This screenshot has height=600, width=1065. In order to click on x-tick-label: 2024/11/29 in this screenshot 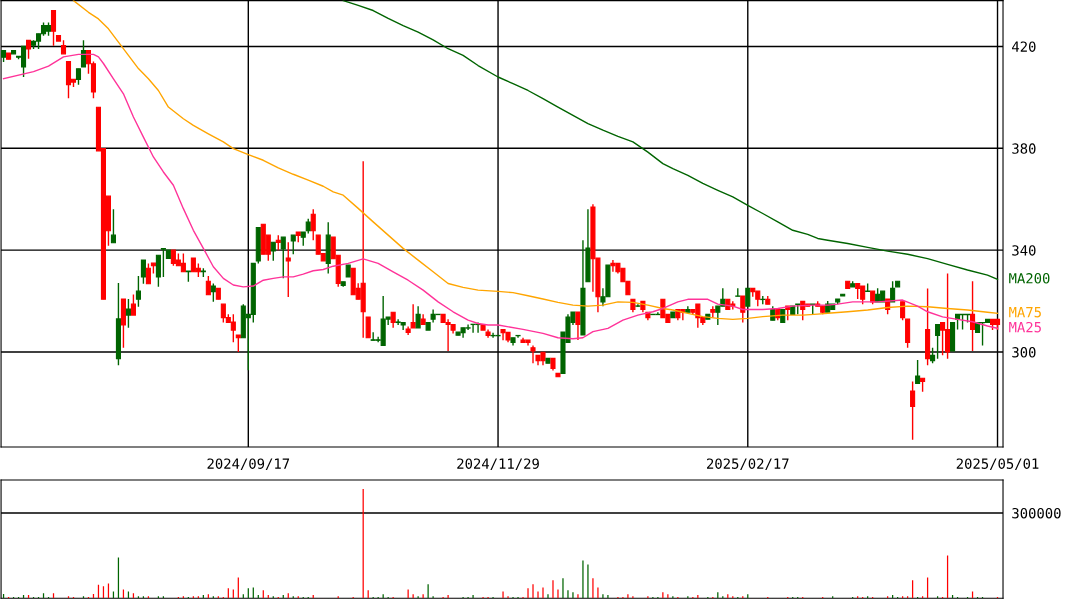, I will do `click(498, 464)`.